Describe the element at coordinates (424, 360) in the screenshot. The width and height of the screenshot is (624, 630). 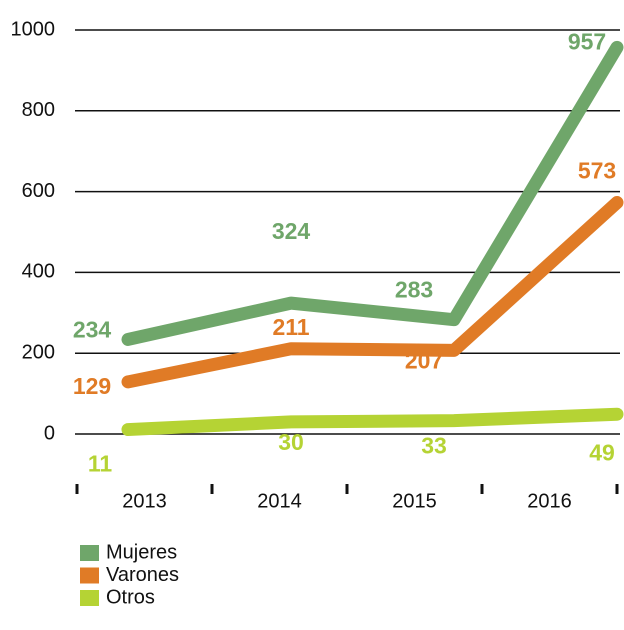
I see `data-label: 207` at that location.